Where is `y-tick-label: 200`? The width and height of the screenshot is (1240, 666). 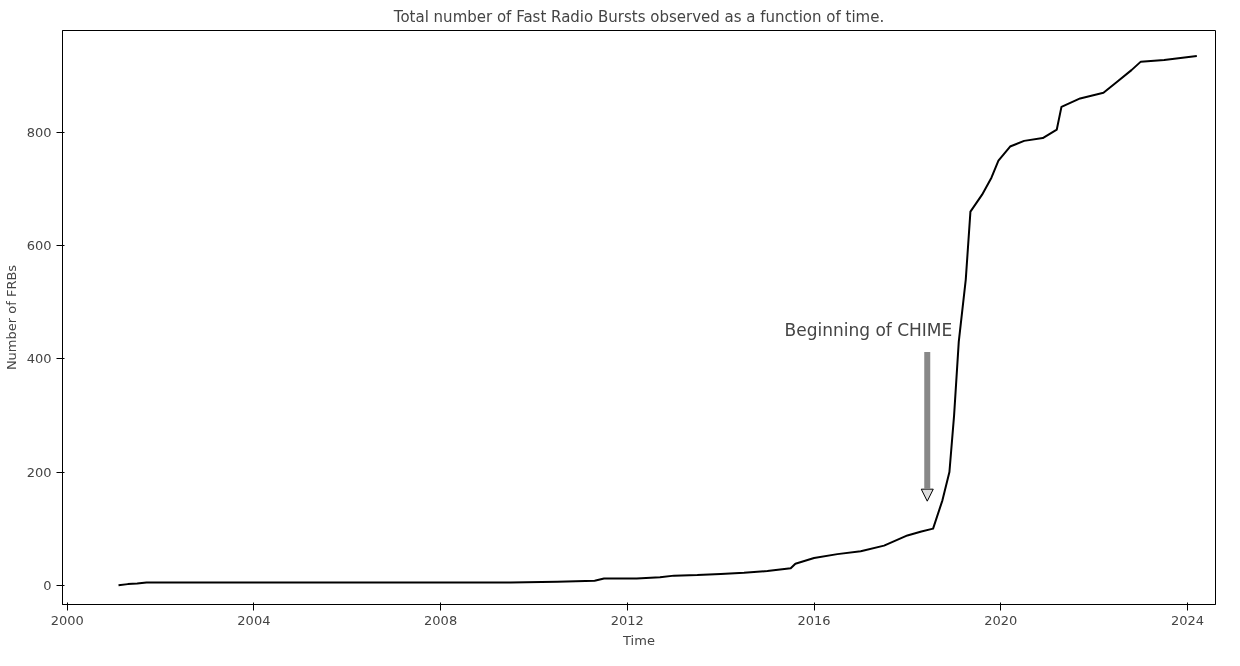 y-tick-label: 200 is located at coordinates (39, 472).